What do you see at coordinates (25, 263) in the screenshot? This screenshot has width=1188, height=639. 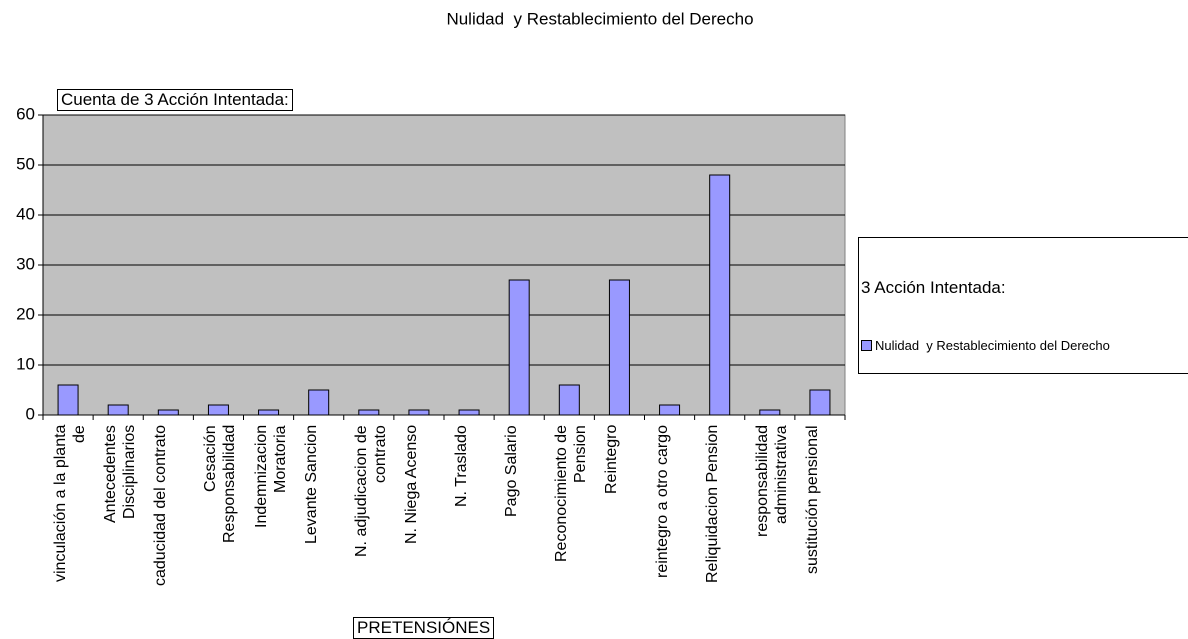 I see `y-tick-label: 30` at bounding box center [25, 263].